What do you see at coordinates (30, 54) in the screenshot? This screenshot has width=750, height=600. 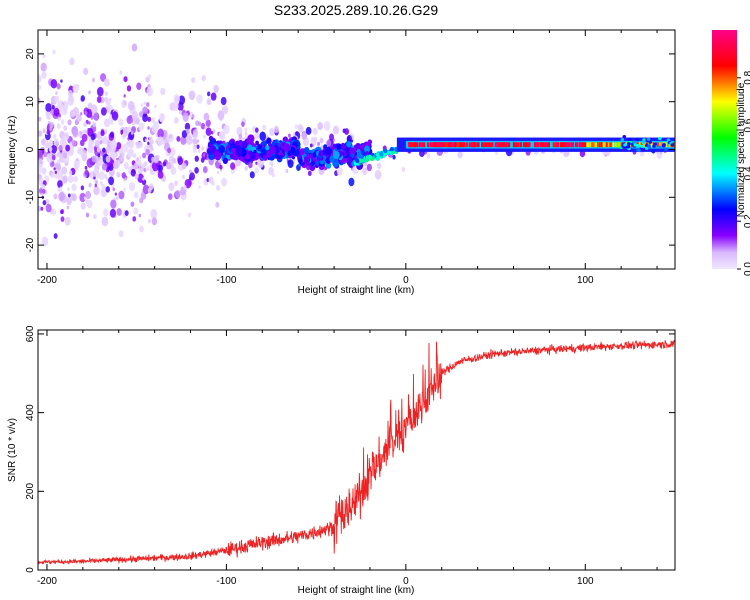 I see `spectrogram-y-tick-label: 20` at bounding box center [30, 54].